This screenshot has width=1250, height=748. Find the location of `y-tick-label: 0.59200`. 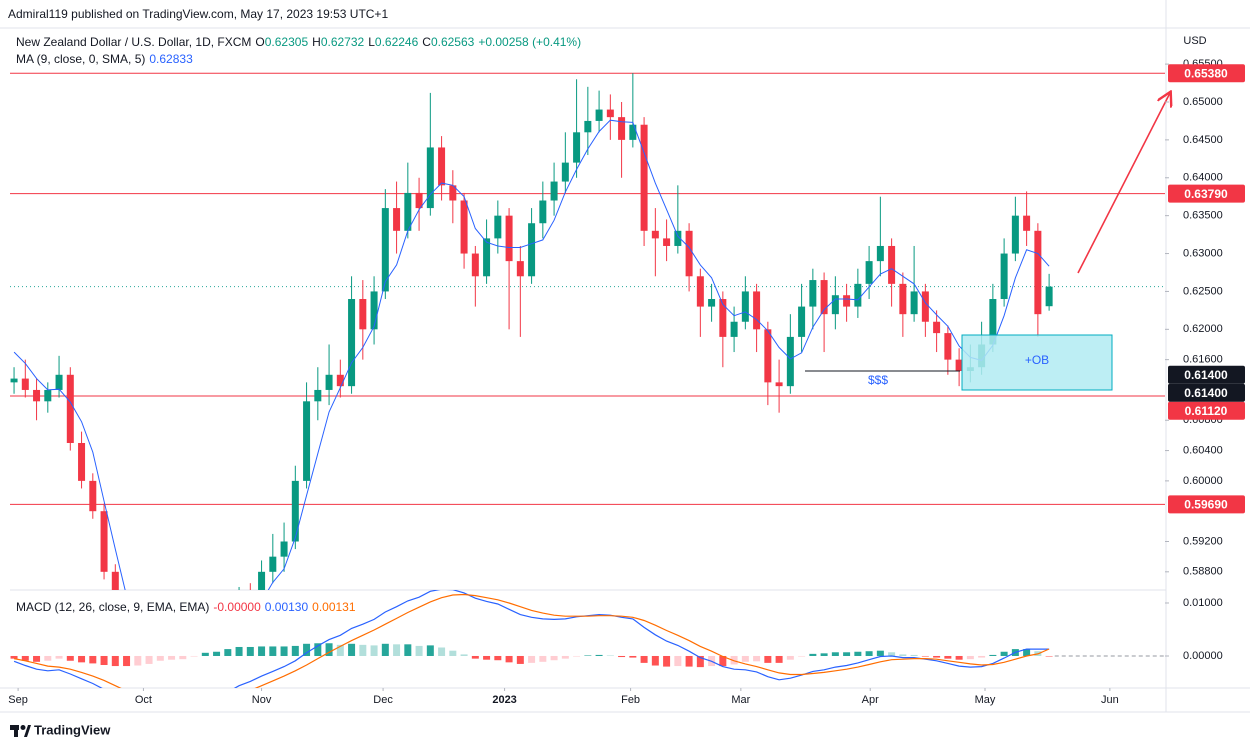

y-tick-label: 0.59200 is located at coordinates (1203, 541).